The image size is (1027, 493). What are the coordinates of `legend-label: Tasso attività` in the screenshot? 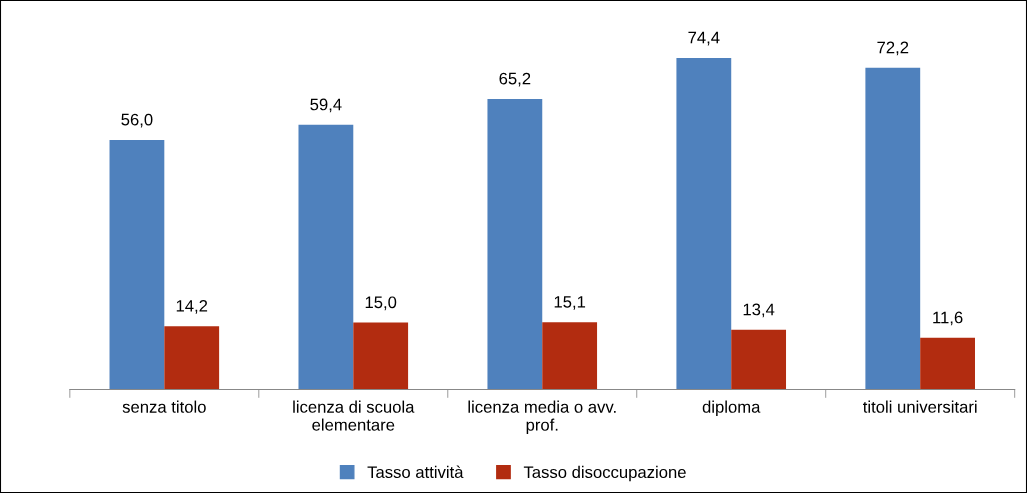 It's located at (415, 472).